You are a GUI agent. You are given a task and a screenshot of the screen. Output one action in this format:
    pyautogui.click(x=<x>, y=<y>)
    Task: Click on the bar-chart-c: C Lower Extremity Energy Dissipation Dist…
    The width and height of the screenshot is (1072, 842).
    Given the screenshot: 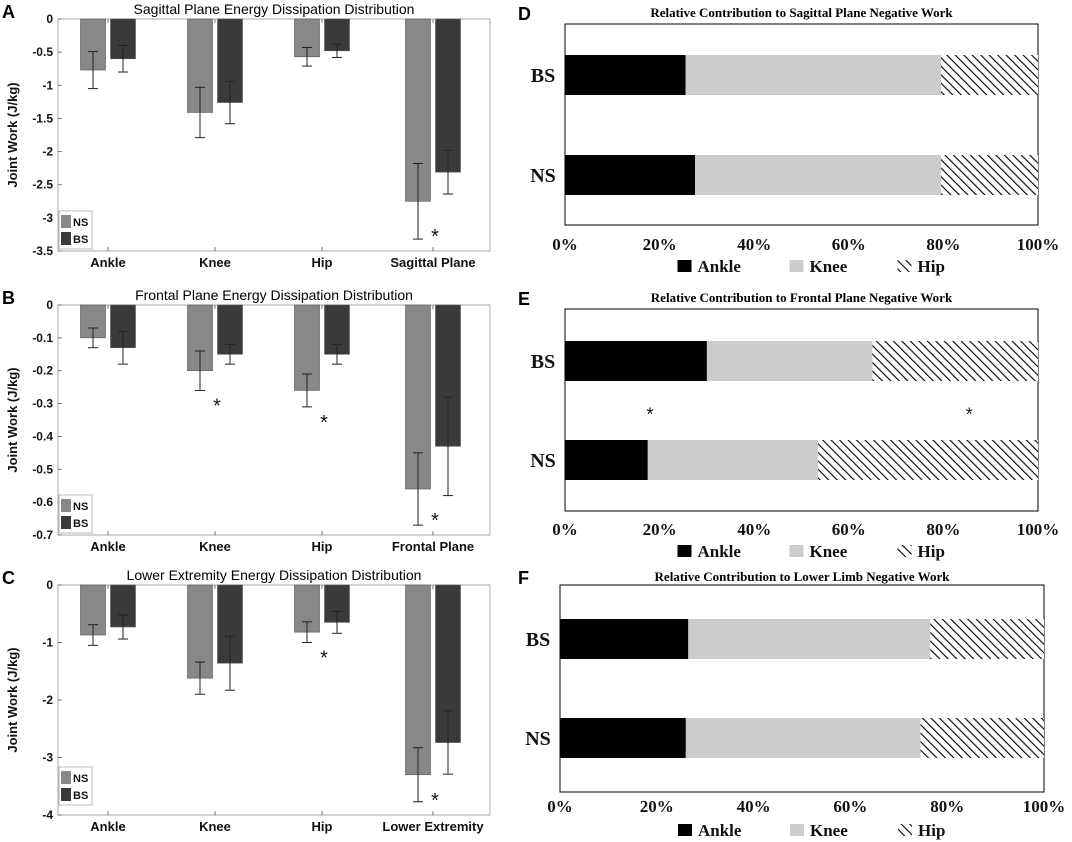 What is the action you would take?
    pyautogui.click(x=246, y=700)
    